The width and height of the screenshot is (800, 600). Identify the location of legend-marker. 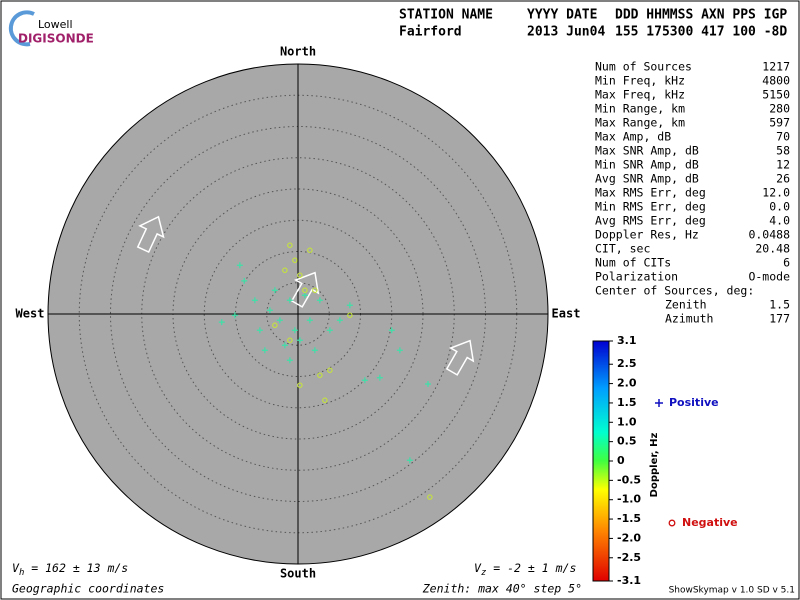
(659, 403).